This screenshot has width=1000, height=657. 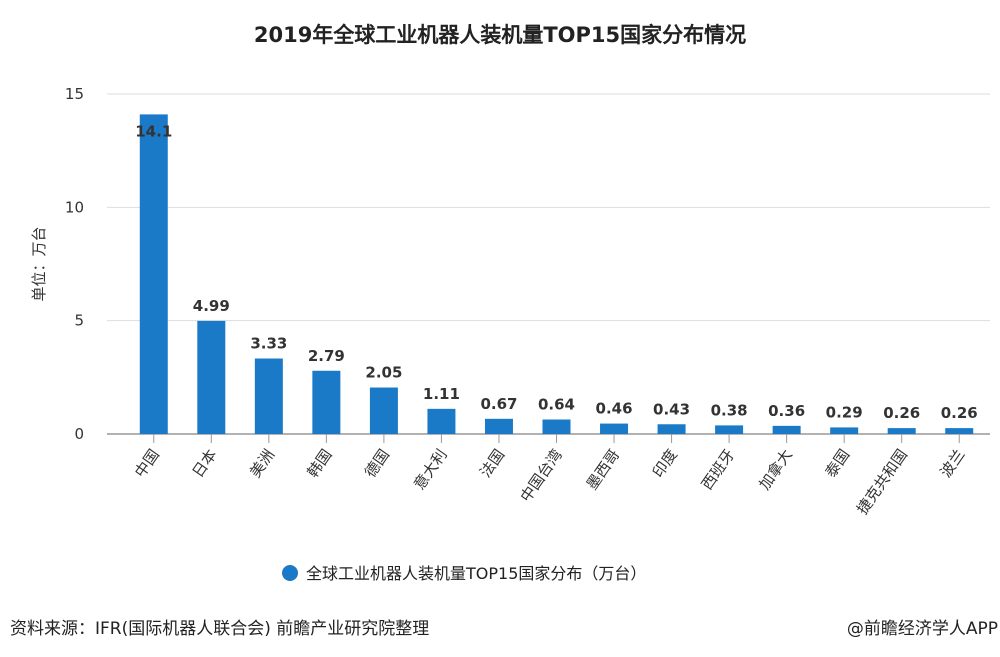 I want to click on x-tick-label: 韩国, so click(x=320, y=463).